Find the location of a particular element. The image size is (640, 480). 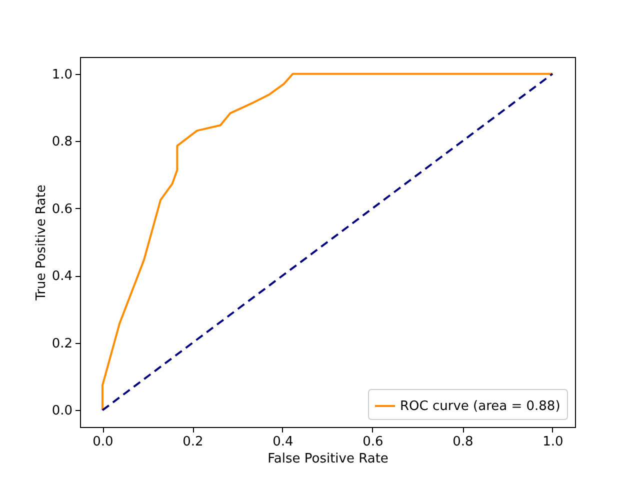

y-tick-label: 1.0 is located at coordinates (62, 74).